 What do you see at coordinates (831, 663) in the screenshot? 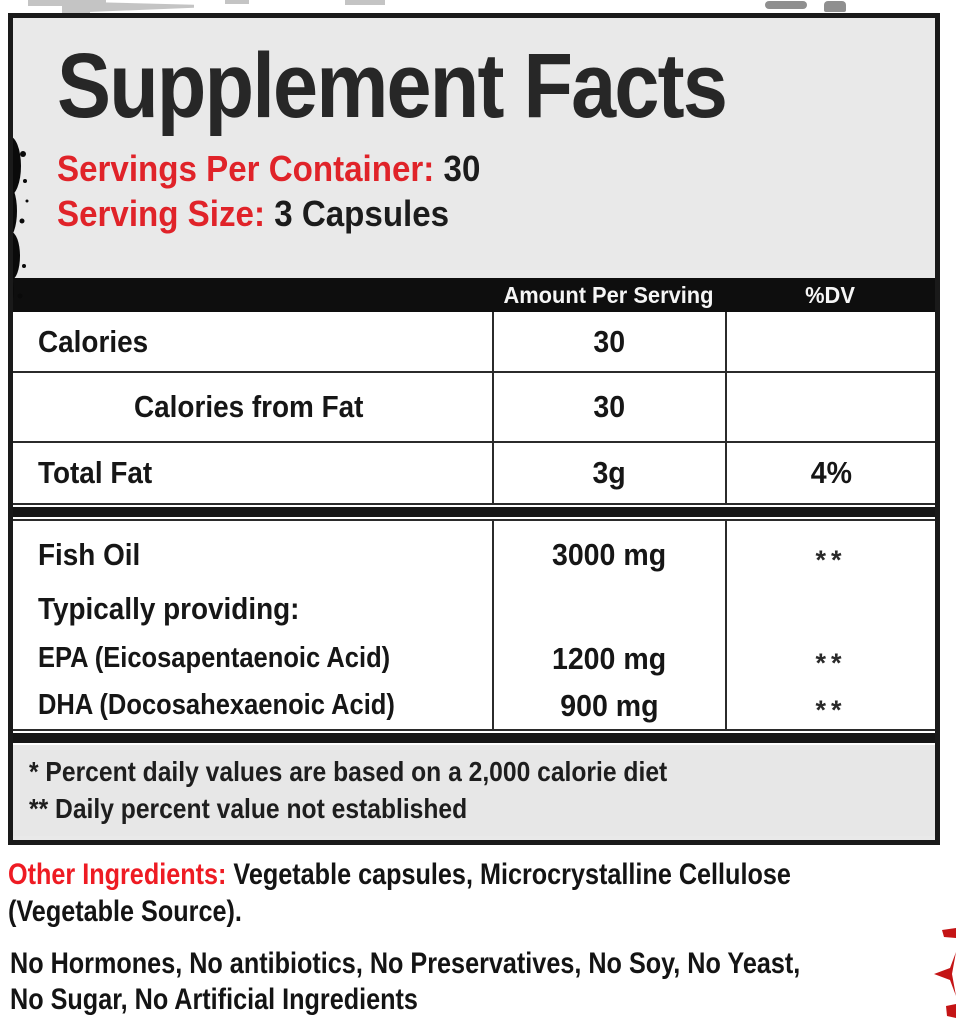
I see `epa-dv: **` at bounding box center [831, 663].